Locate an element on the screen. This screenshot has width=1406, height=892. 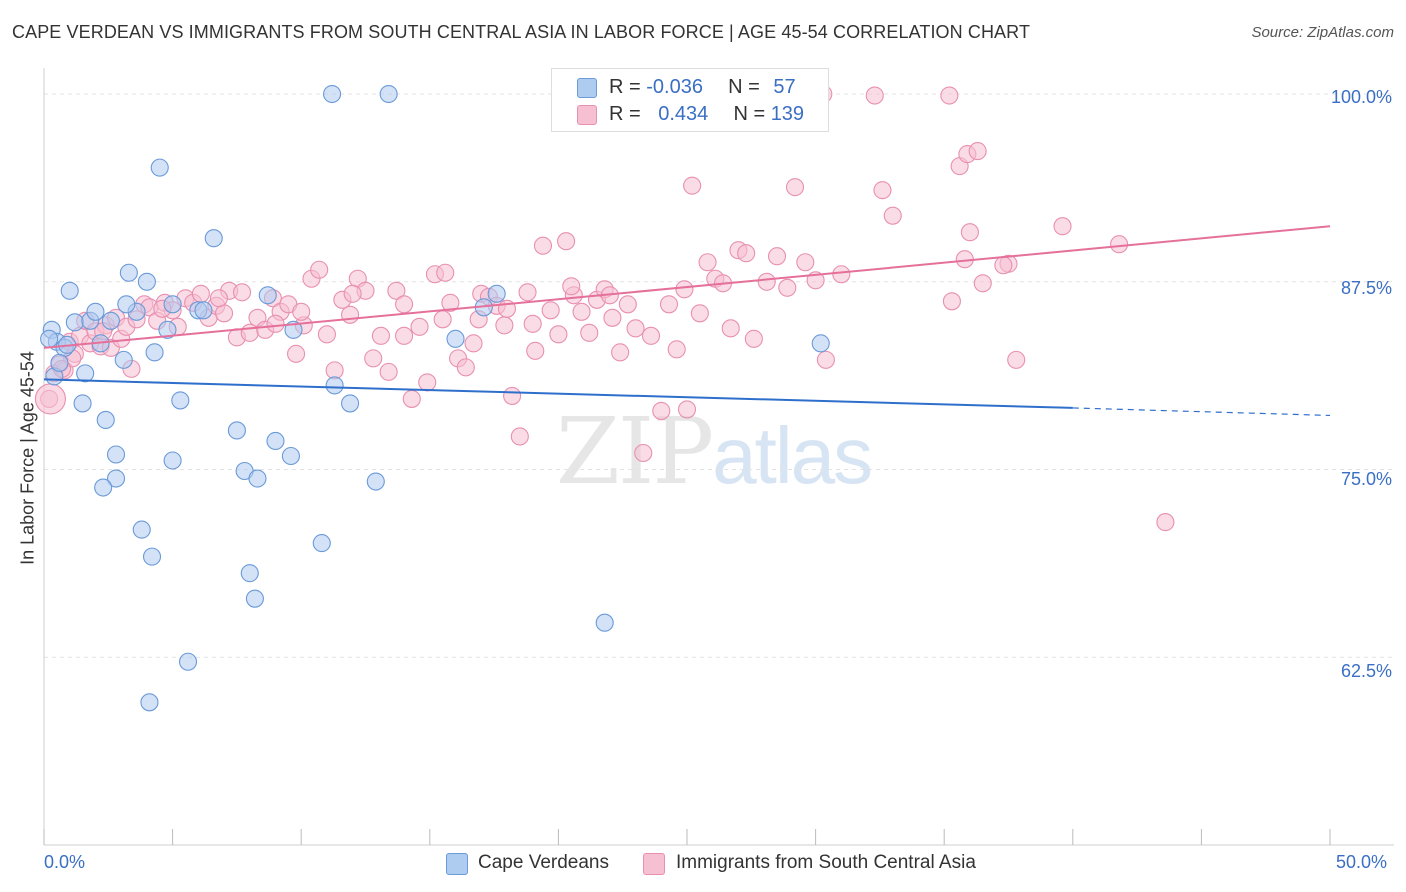
legend-n-label-1: N = is located at coordinates (747, 87).